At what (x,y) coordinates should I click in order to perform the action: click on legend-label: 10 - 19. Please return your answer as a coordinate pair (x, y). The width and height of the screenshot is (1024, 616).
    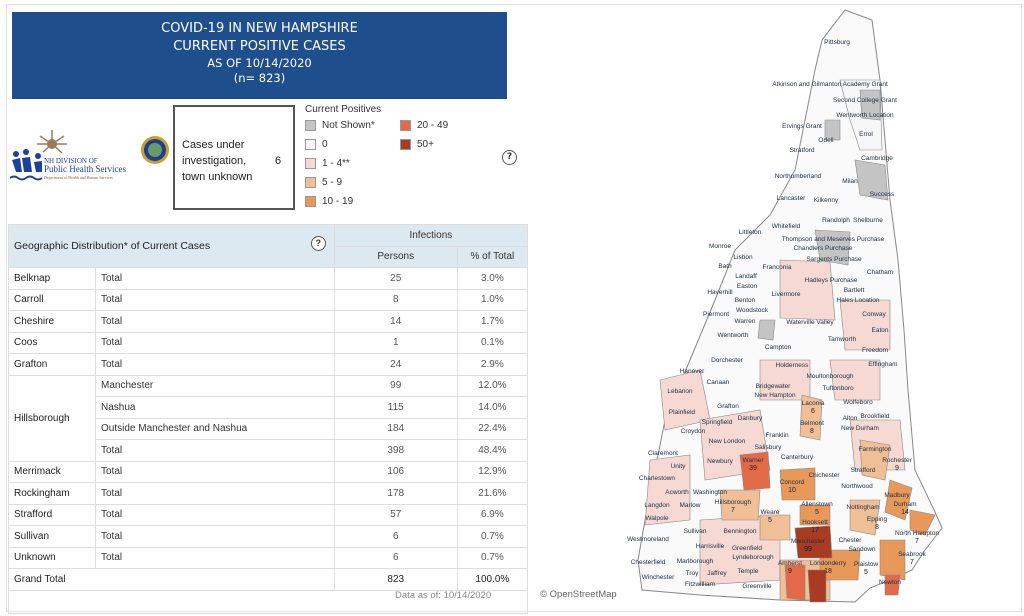
    Looking at the image, I should click on (338, 201).